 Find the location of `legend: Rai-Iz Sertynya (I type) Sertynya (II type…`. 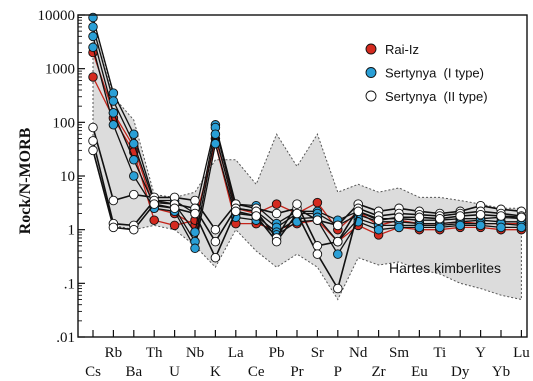

legend: Rai-Iz Sertynya (I type) Sertynya (II type… is located at coordinates (426, 73).